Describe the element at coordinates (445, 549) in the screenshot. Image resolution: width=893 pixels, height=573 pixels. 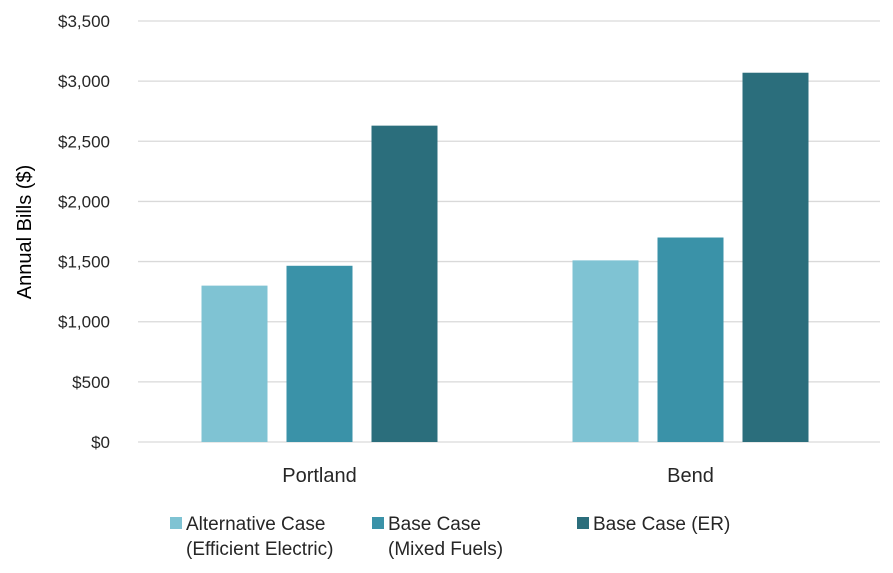
I see `legend-label: (Mixed Fuels)` at that location.